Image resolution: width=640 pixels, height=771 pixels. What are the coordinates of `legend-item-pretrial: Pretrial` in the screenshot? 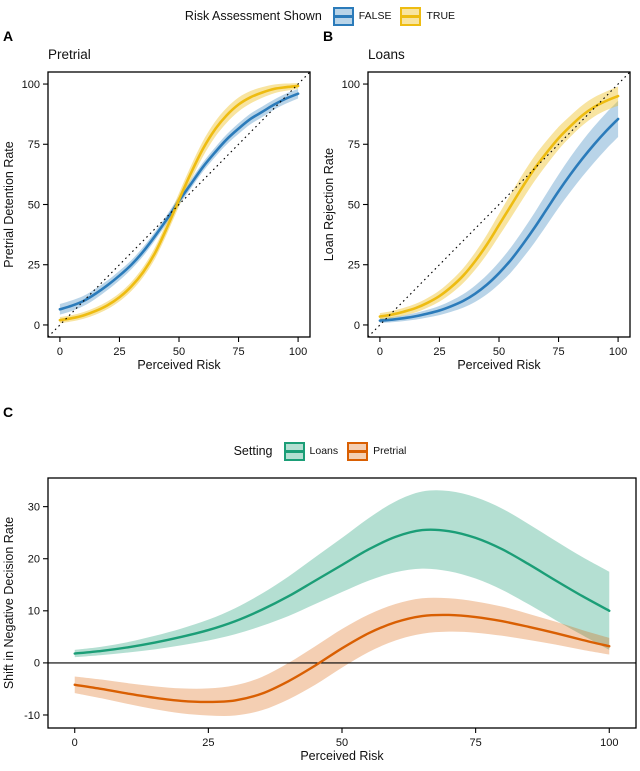 It's located at (377, 451).